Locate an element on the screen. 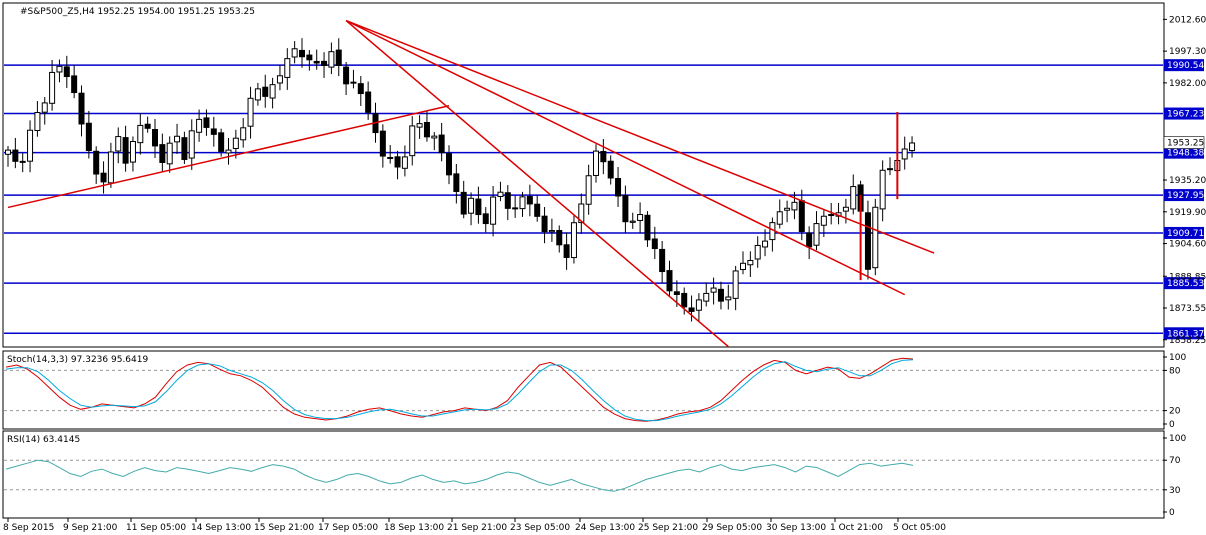 The image size is (1206, 535). indicator-tick-label: 30 is located at coordinates (1175, 491).